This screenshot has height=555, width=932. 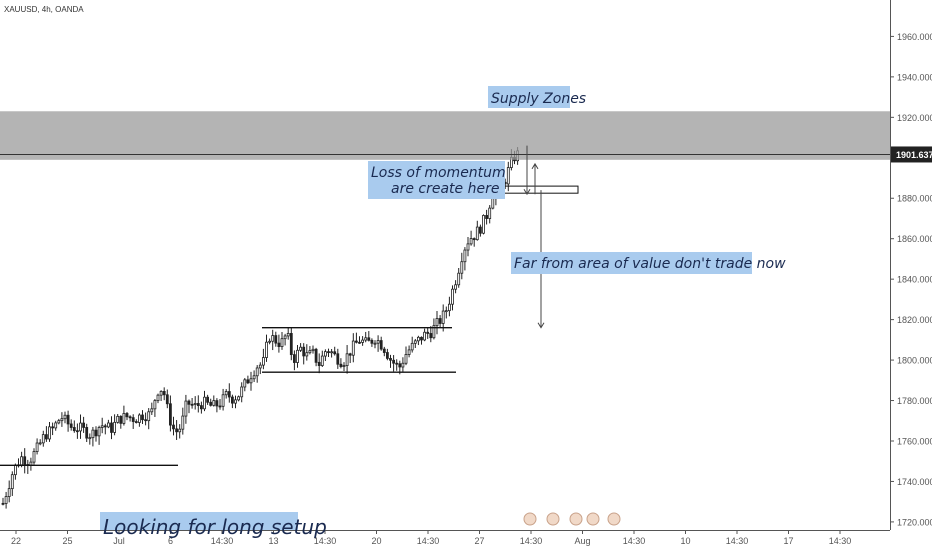 I want to click on long-setup-text: Looking for long setup, so click(x=215, y=527).